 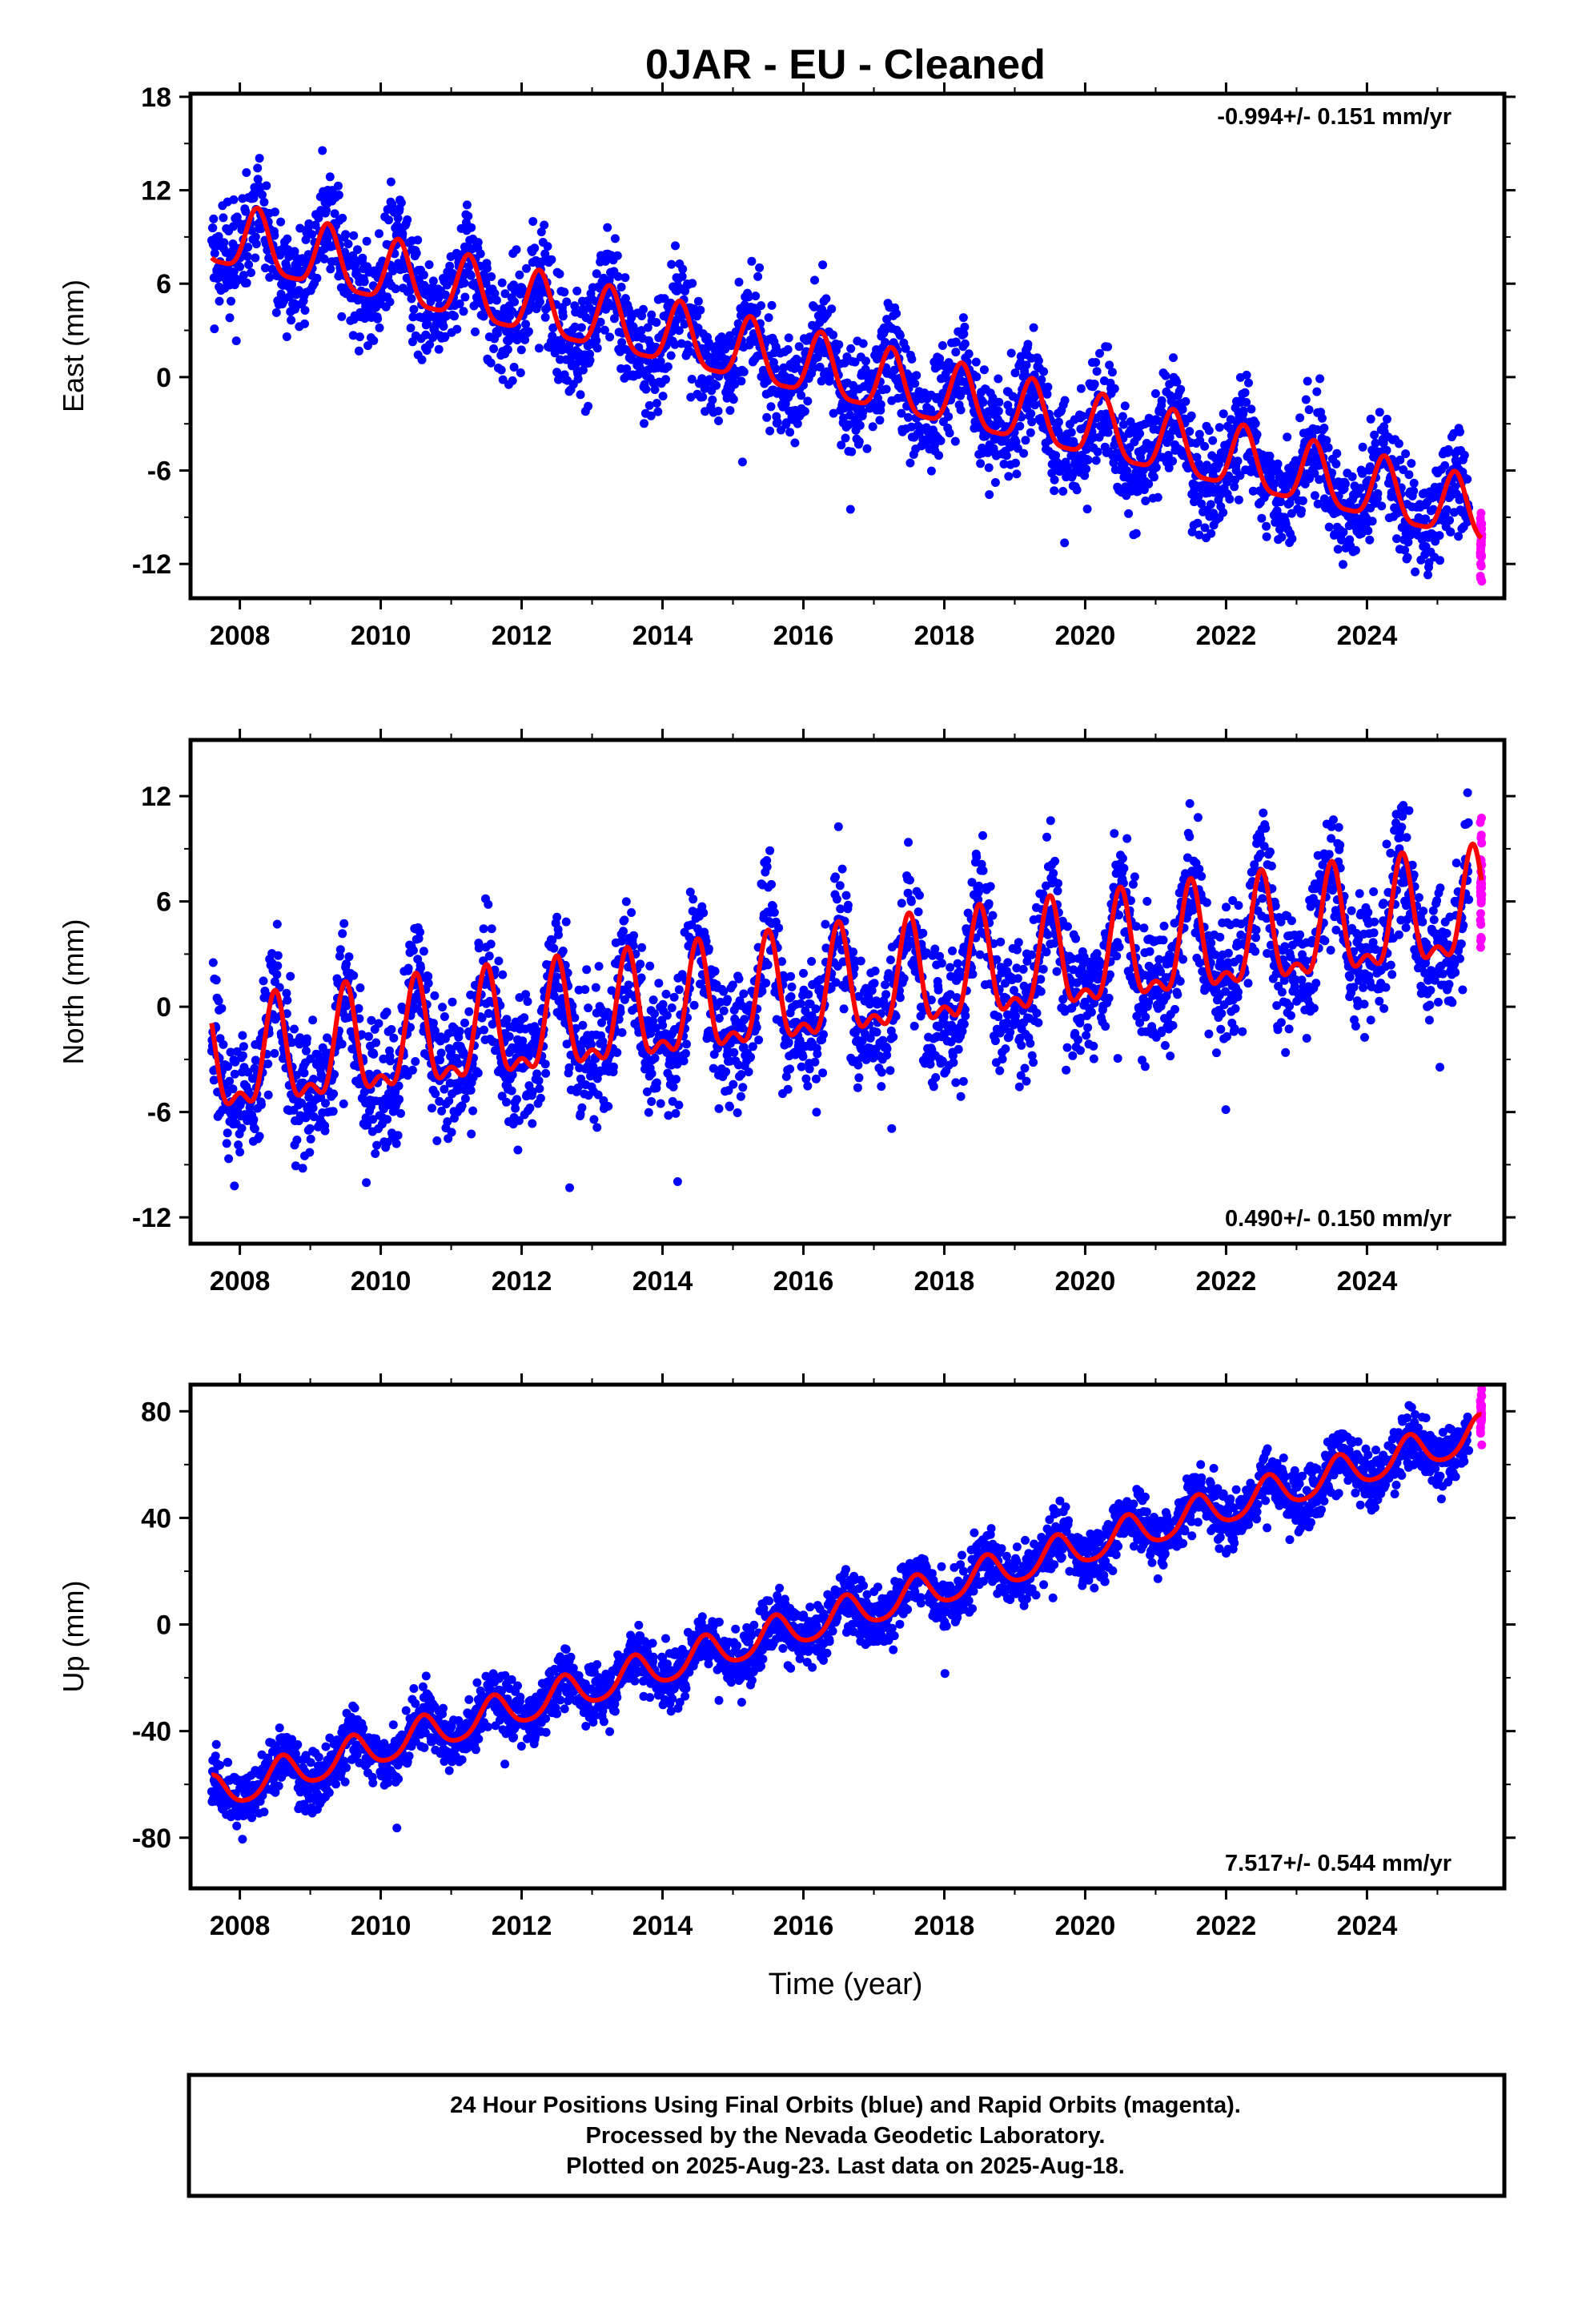 I want to click on y-tick-label: -6, so click(x=159, y=1113).